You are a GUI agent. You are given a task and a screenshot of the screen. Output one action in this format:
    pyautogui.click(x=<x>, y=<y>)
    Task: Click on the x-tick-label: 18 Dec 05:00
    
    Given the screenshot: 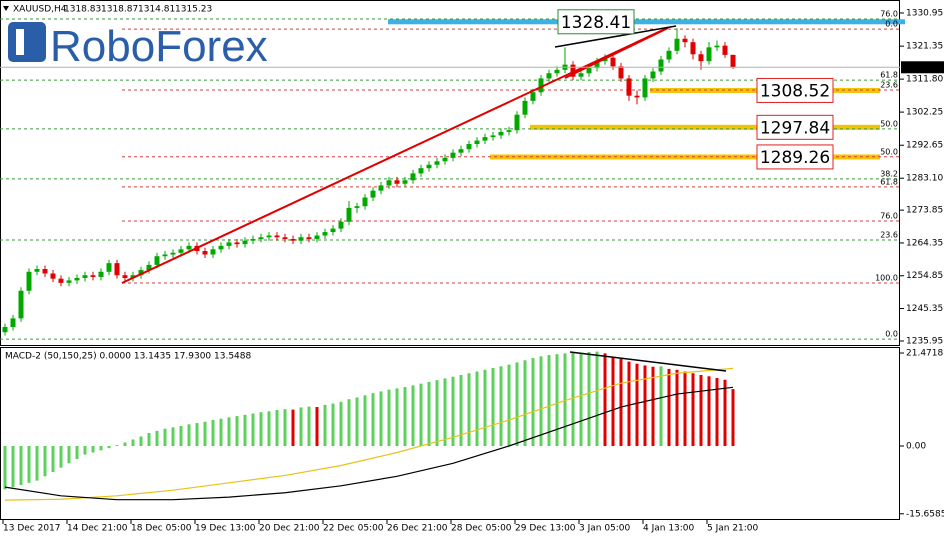 What is the action you would take?
    pyautogui.click(x=161, y=529)
    